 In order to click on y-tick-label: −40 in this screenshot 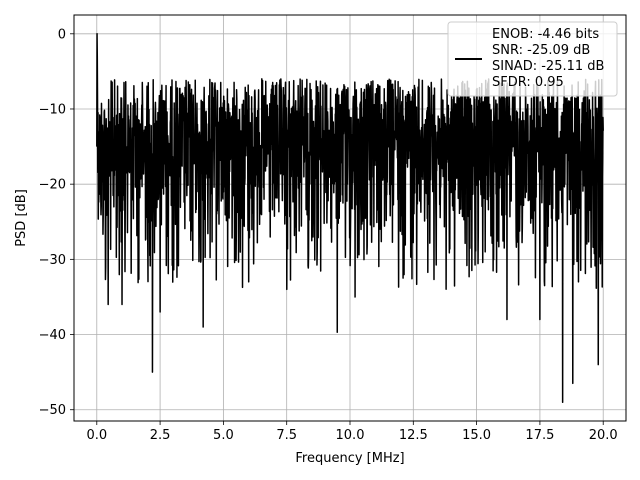, I will do `click(52, 335)`.